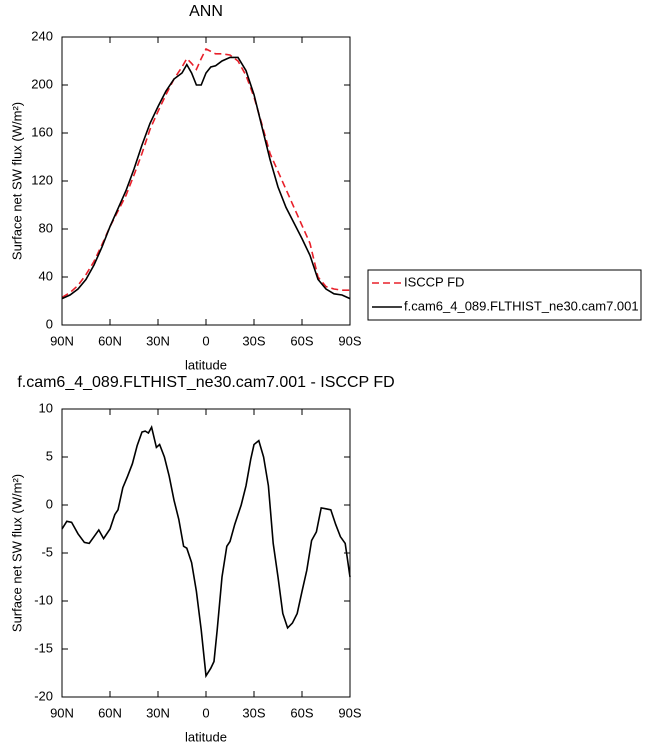  Describe the element at coordinates (206, 11) in the screenshot. I see `chart-title: ANN` at that location.